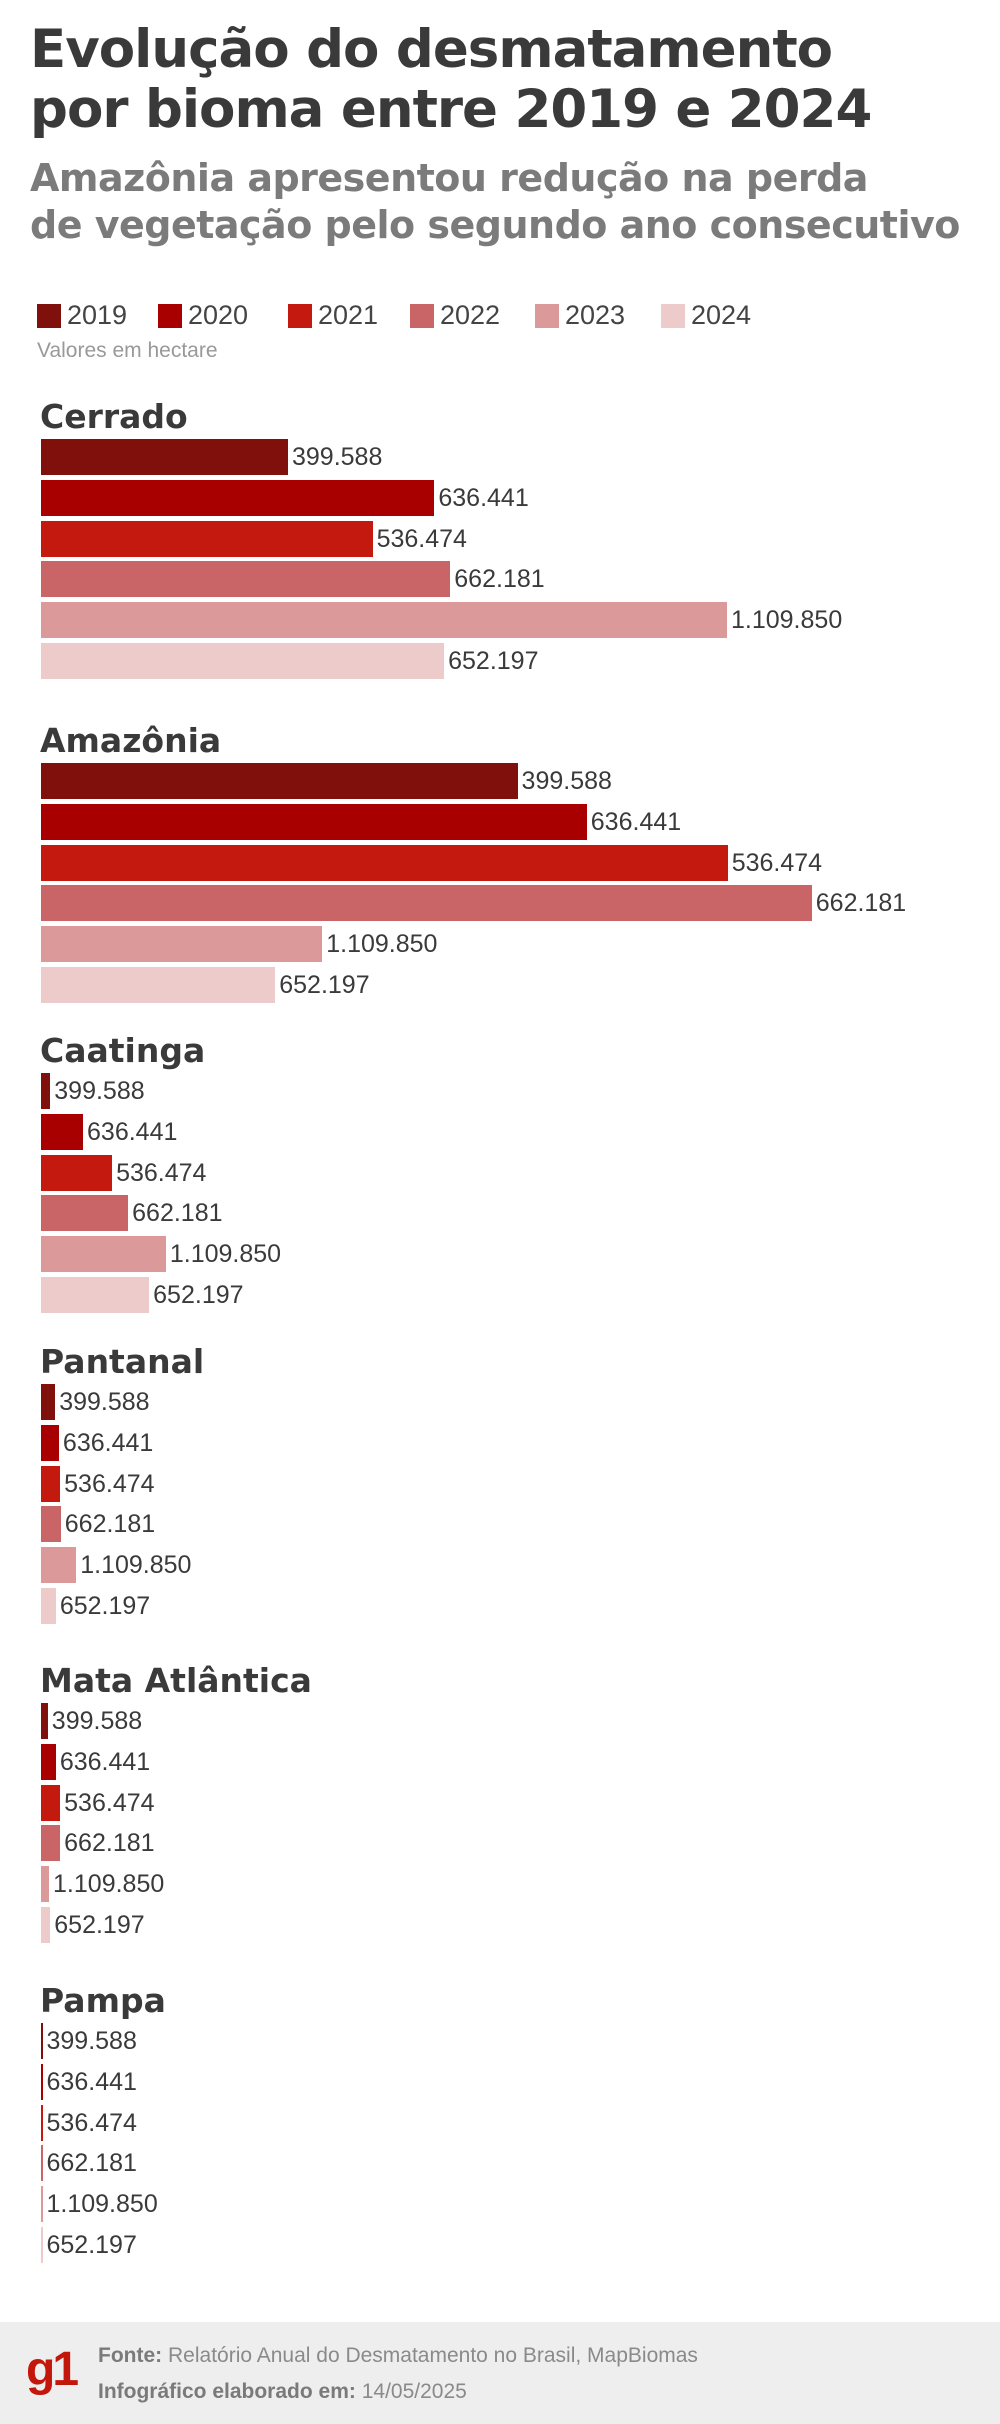 This screenshot has width=1000, height=2424. Describe the element at coordinates (97, 315) in the screenshot. I see `legend-label: 2019` at that location.